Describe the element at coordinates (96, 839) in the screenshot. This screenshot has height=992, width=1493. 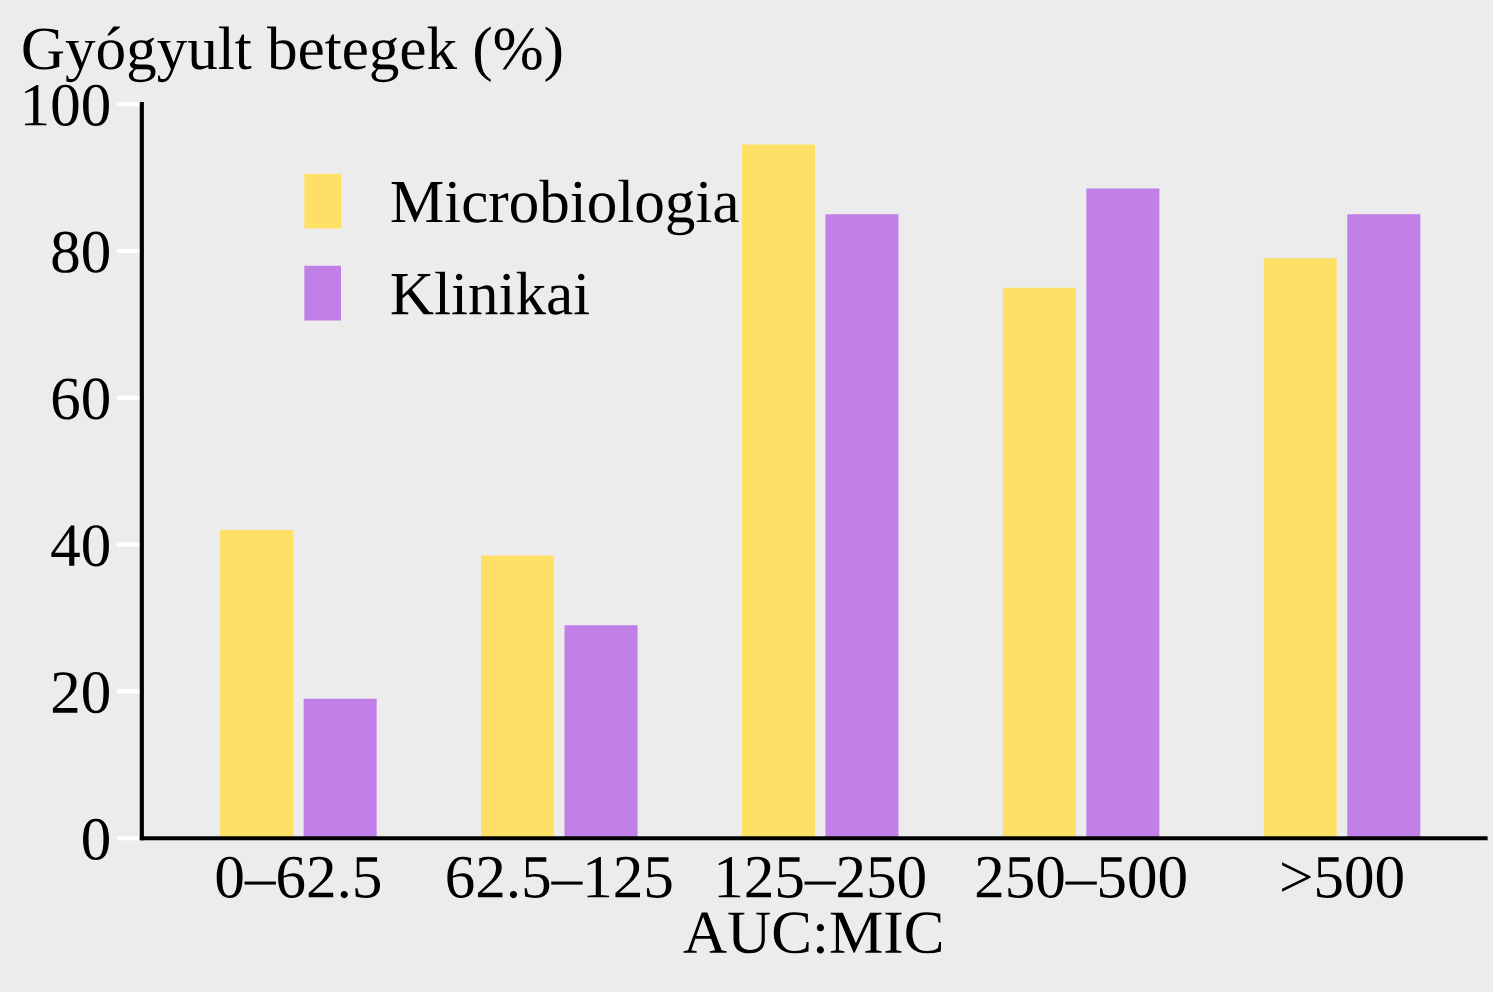
I see `y-tick-label: 0` at that location.